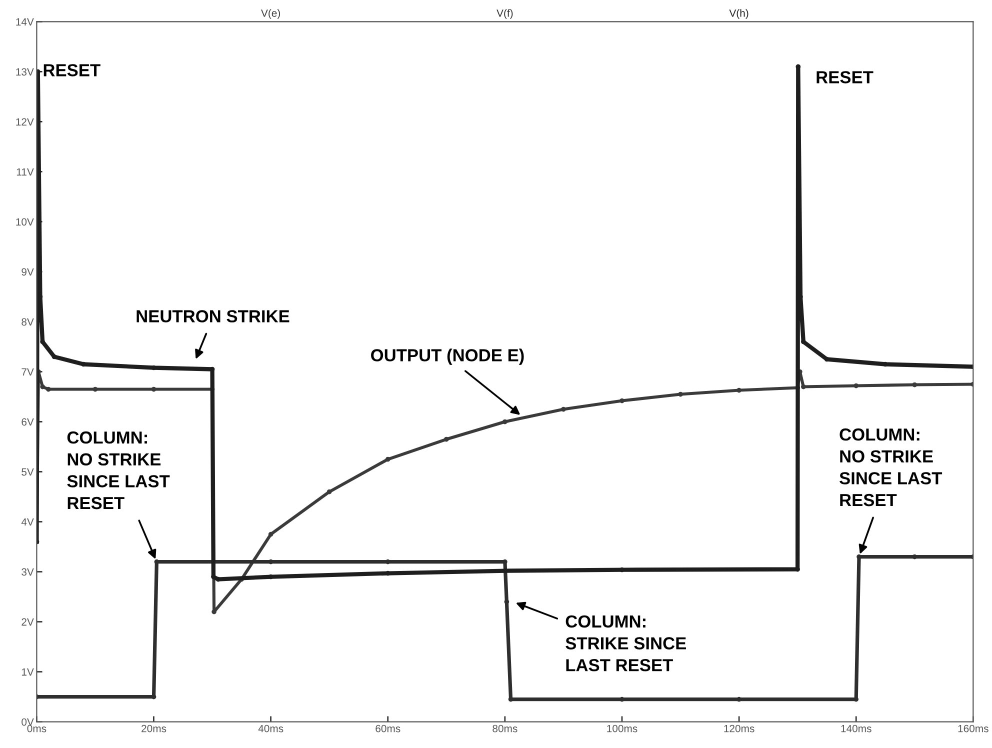 This screenshot has height=748, width=992. What do you see at coordinates (28, 272) in the screenshot?
I see `y-tick-label: 9V` at bounding box center [28, 272].